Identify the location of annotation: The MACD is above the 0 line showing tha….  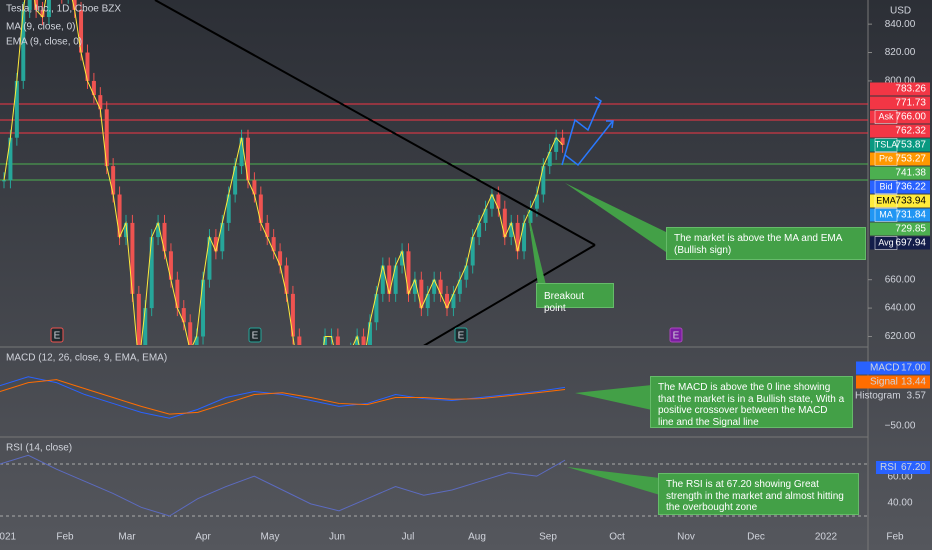
(751, 402).